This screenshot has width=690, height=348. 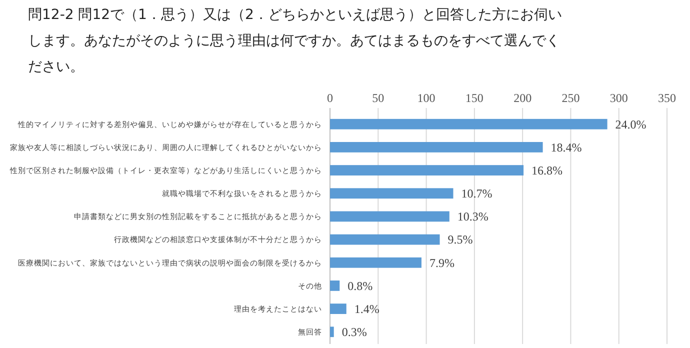 I want to click on annotation: 10.3%, so click(x=472, y=217).